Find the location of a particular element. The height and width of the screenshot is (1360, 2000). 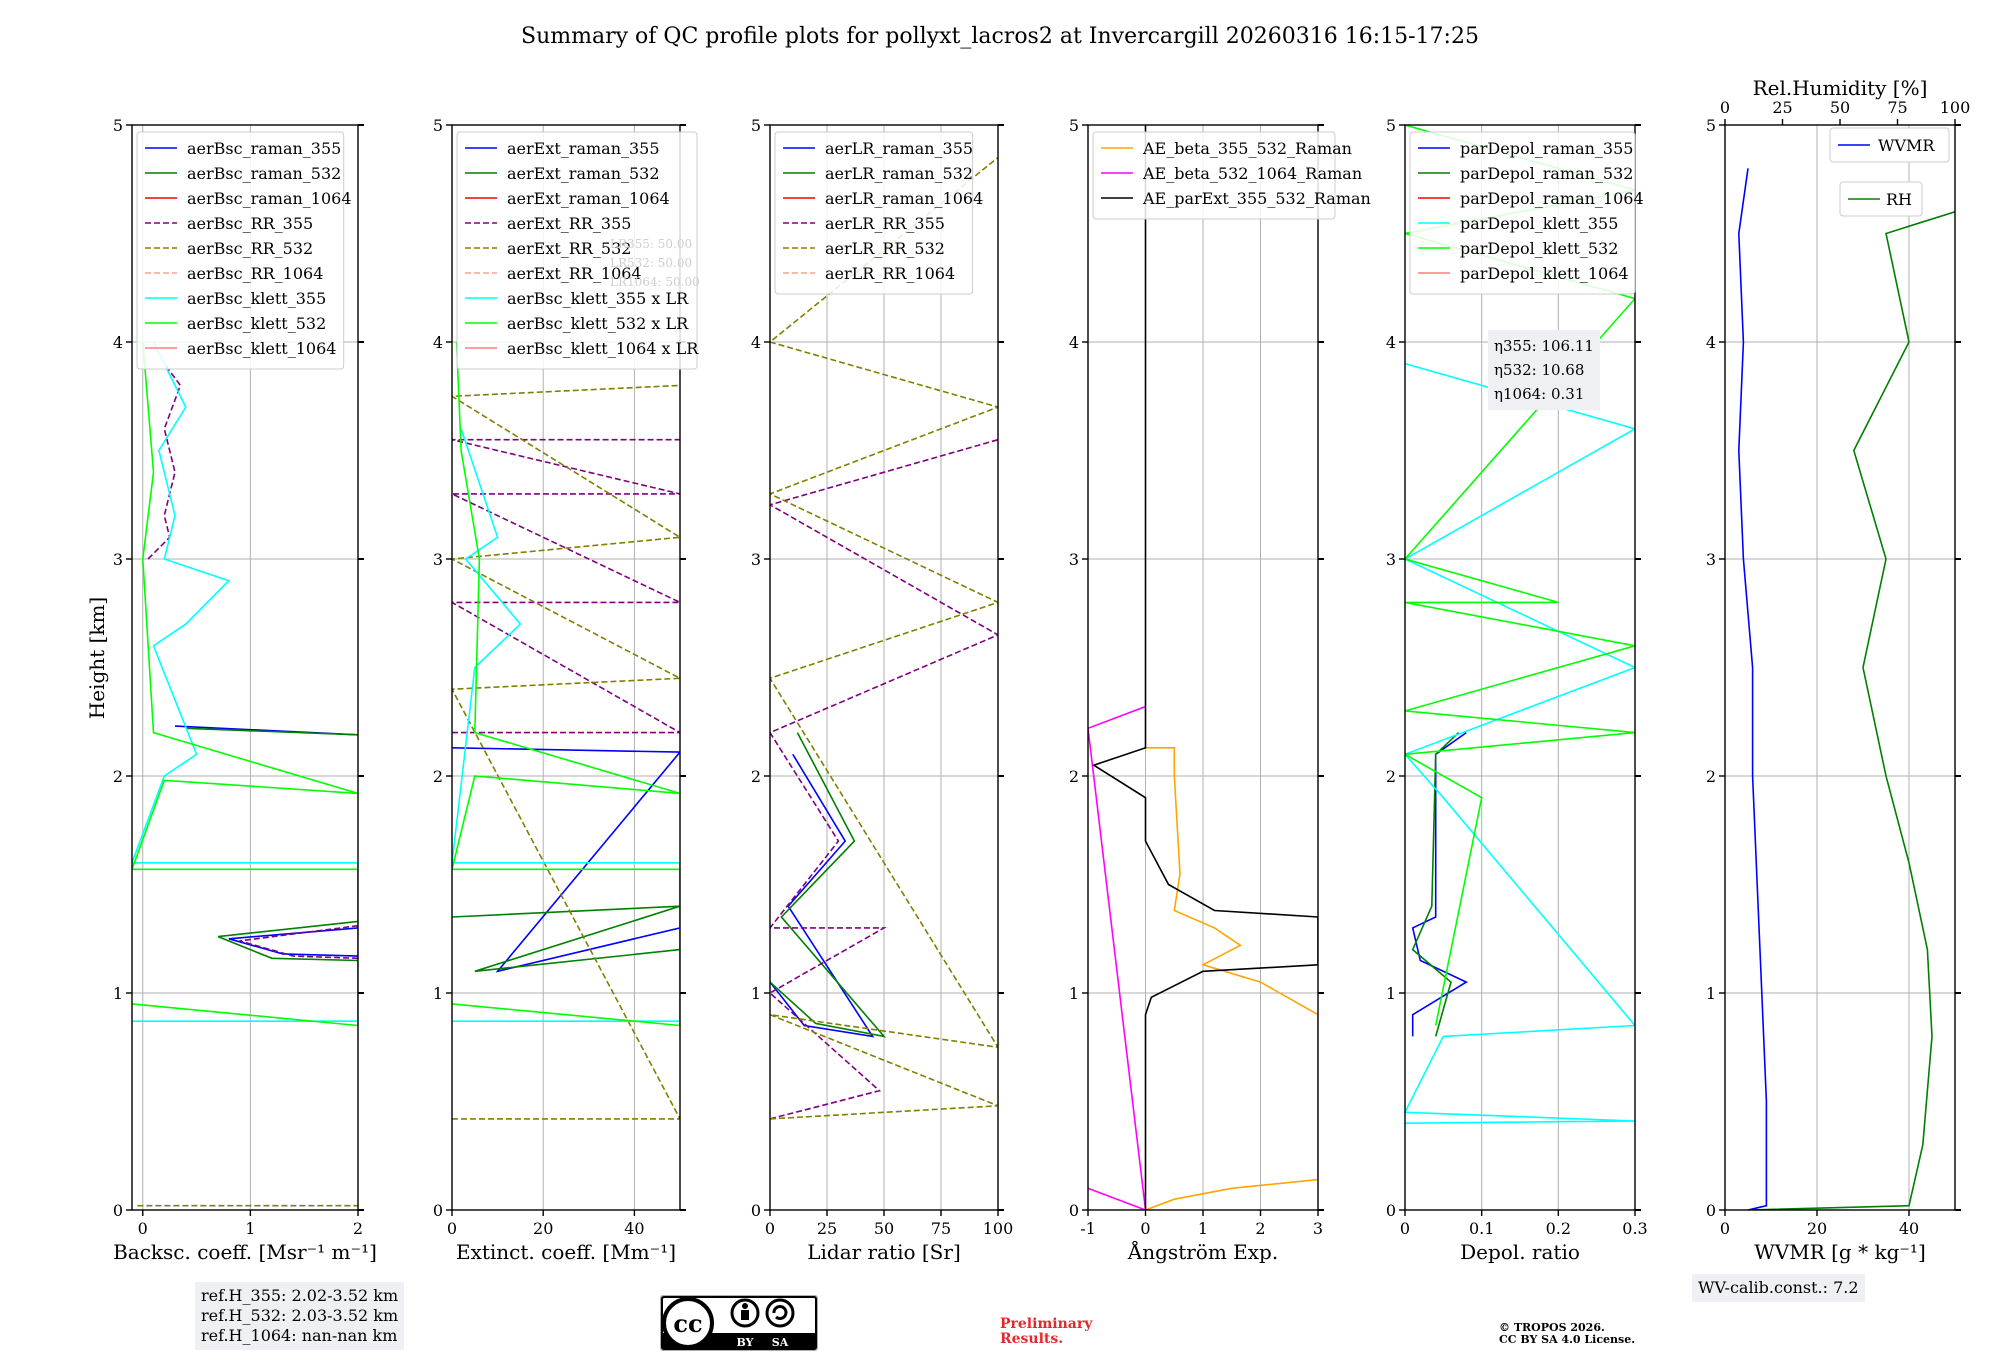

legend-label: parDepol_klett_1064 is located at coordinates (1544, 273).